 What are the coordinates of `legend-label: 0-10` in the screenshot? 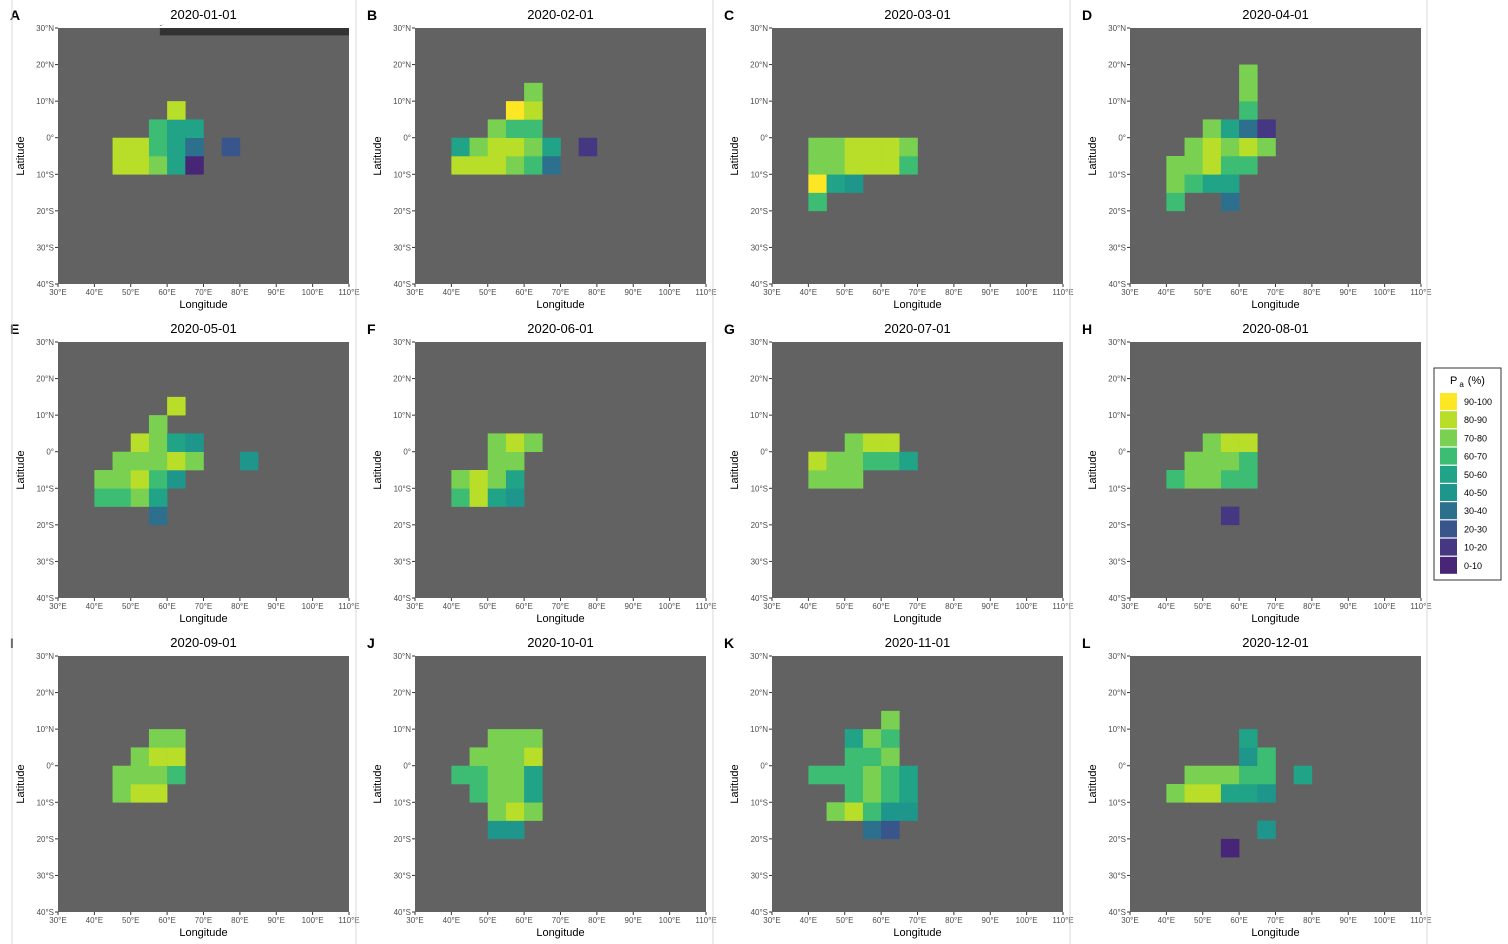 It's located at (1473, 566).